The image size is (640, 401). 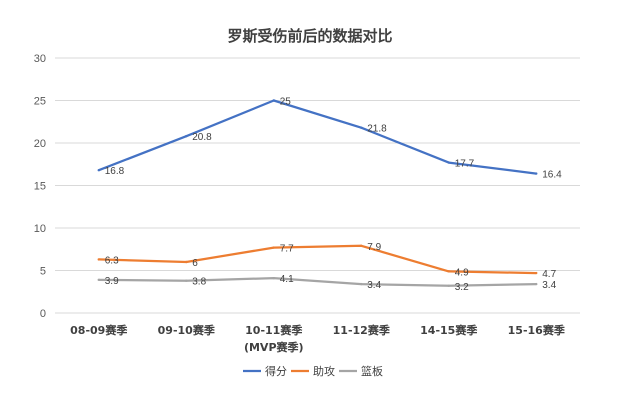 I want to click on data-label: 4.7, so click(x=549, y=274).